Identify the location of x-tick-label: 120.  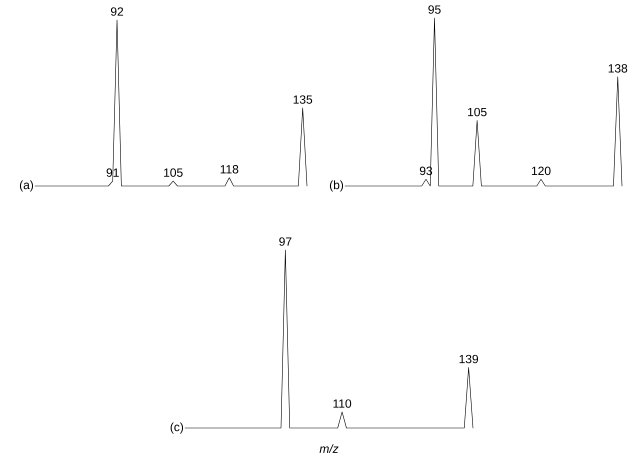
(541, 171).